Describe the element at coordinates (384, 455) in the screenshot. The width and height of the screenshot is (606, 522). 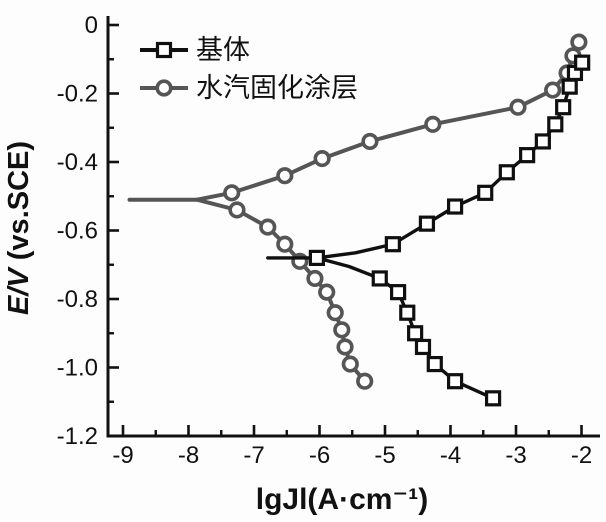
I see `x-tick-label: -5` at that location.